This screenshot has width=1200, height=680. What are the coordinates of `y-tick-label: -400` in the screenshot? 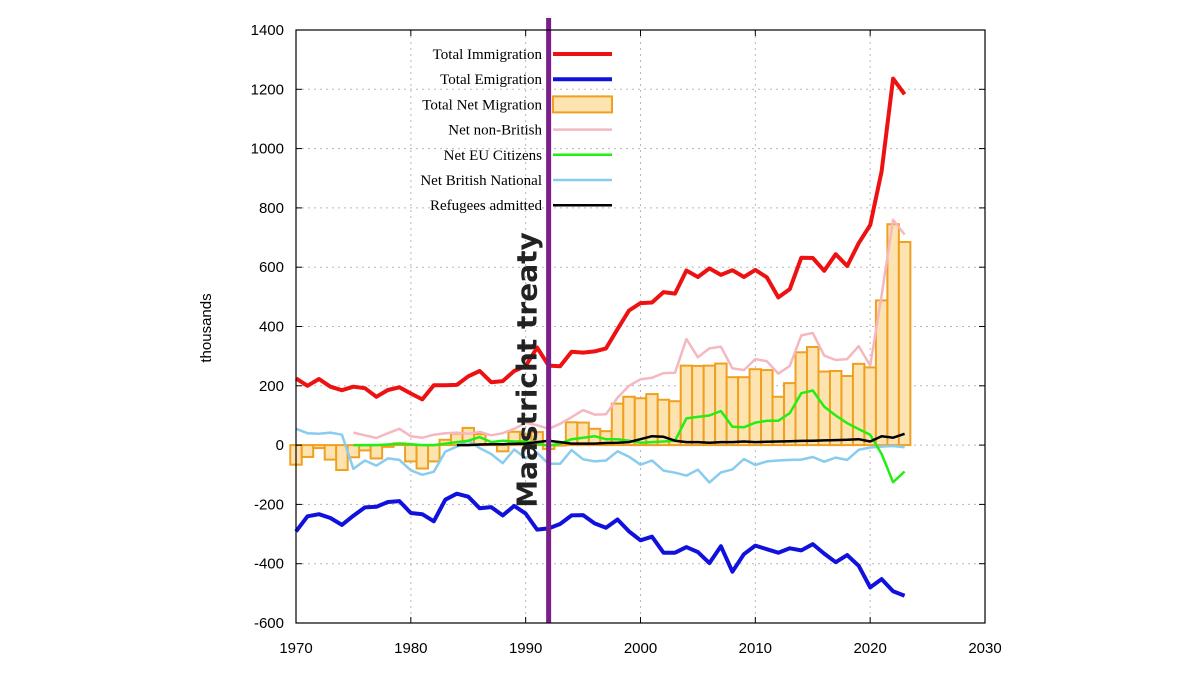 It's located at (269, 564).